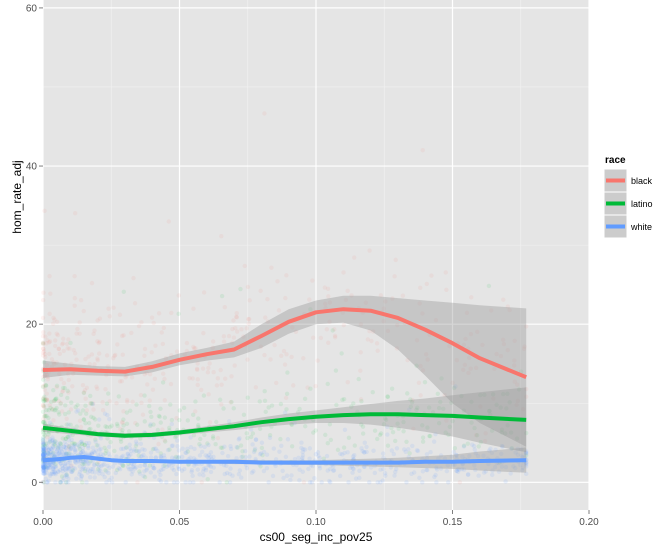  What do you see at coordinates (589, 522) in the screenshot?
I see `x-tick-label: 0.20` at bounding box center [589, 522].